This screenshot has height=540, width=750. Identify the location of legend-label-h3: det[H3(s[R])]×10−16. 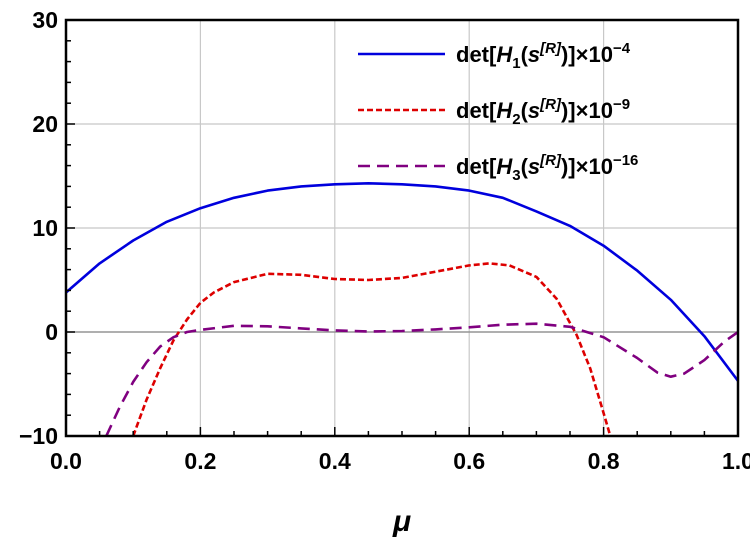
(547, 168).